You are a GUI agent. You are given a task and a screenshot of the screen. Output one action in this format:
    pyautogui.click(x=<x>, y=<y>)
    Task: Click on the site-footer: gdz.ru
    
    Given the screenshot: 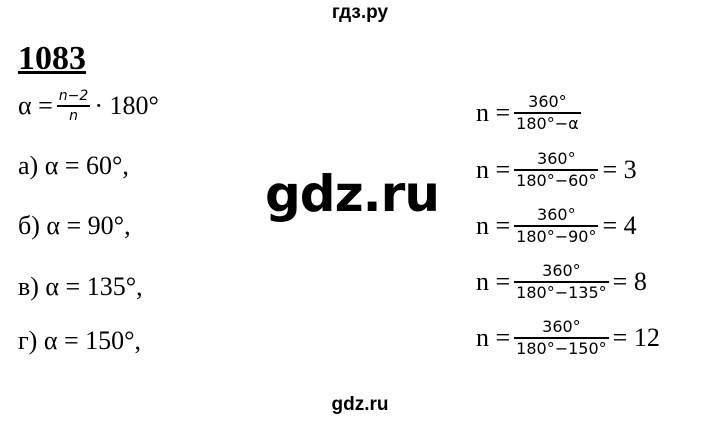 What is the action you would take?
    pyautogui.click(x=360, y=404)
    